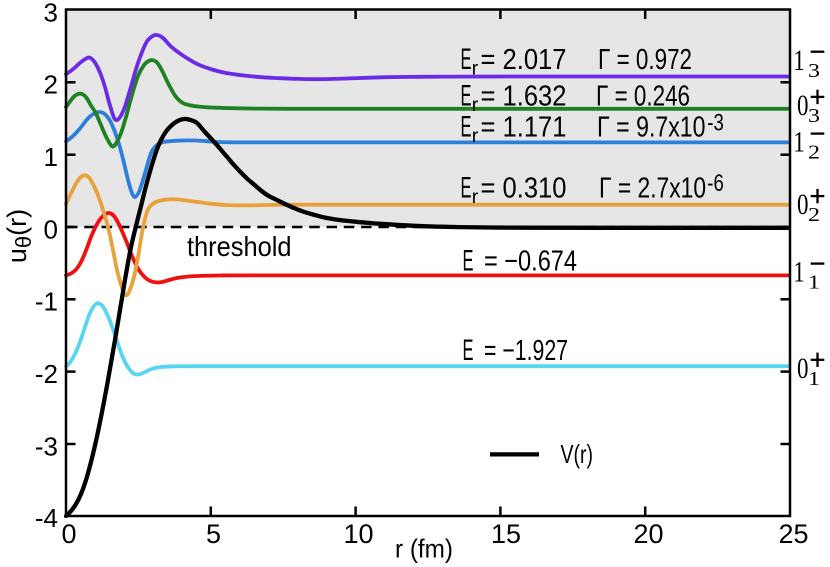 The width and height of the screenshot is (830, 567). Describe the element at coordinates (651, 128) in the screenshot. I see `svg-text: Γ = 9.7x10` at that location.